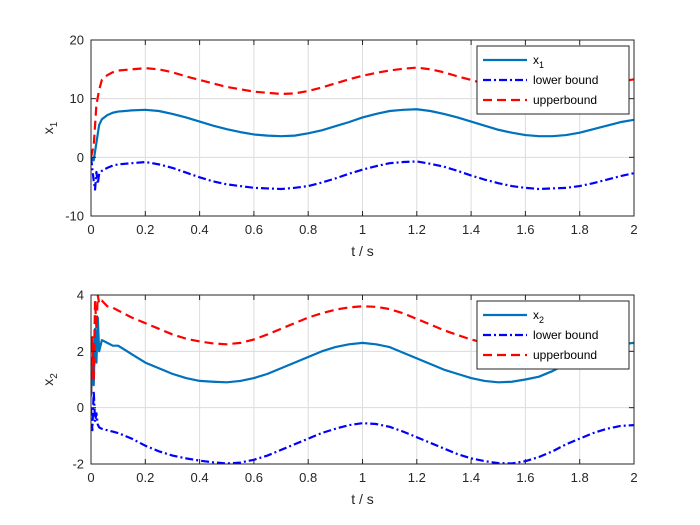 Image resolution: width=700 pixels, height=525 pixels. I want to click on y-tick-label: 4, so click(80, 295).